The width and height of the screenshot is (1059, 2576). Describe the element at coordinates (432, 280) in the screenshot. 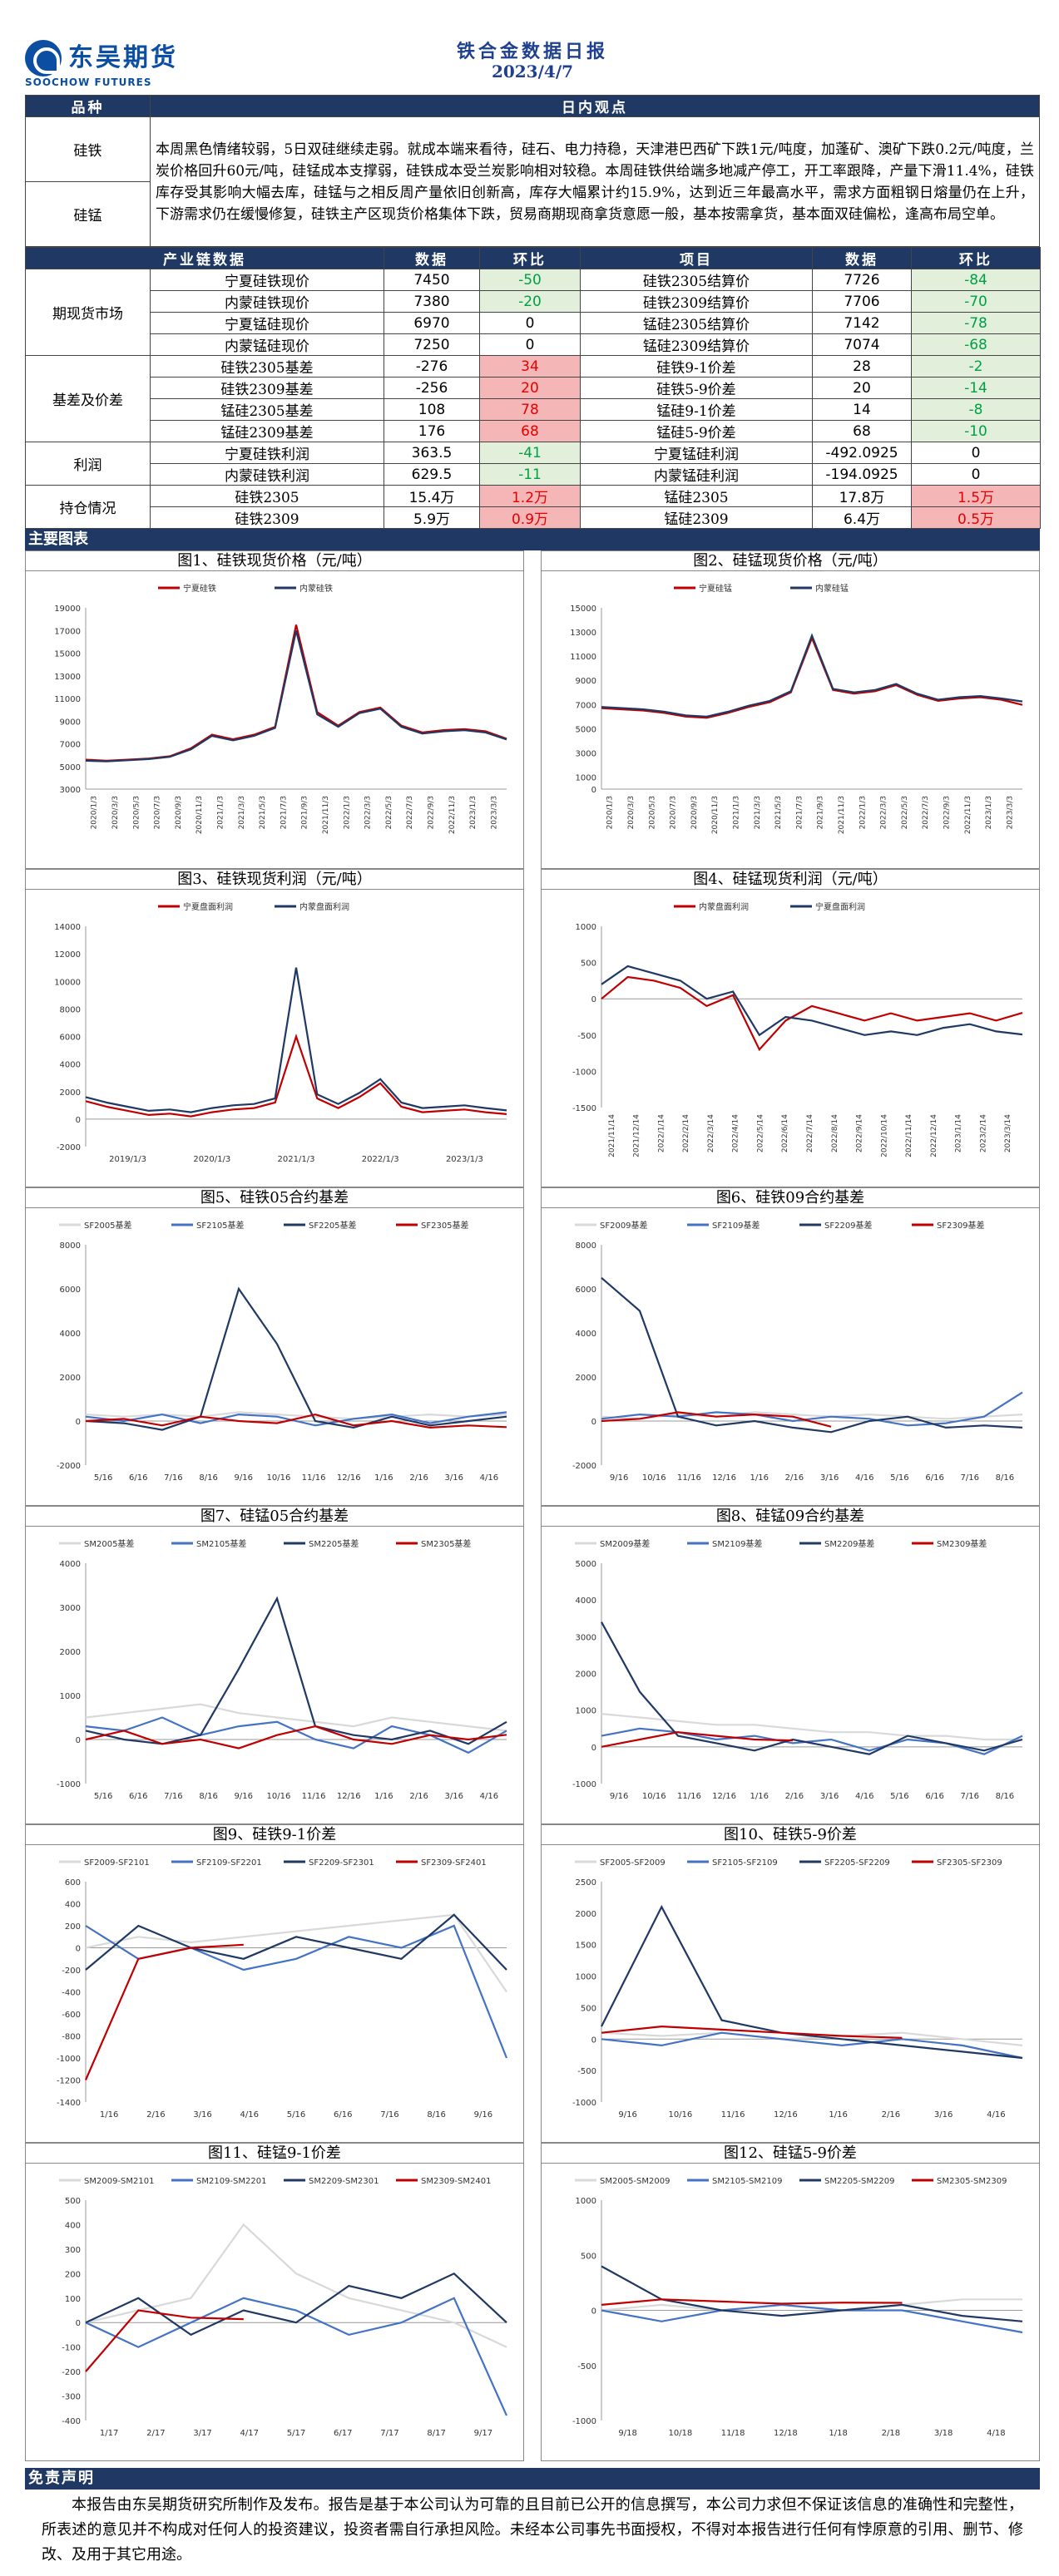

I see `item-value: 7450` at that location.